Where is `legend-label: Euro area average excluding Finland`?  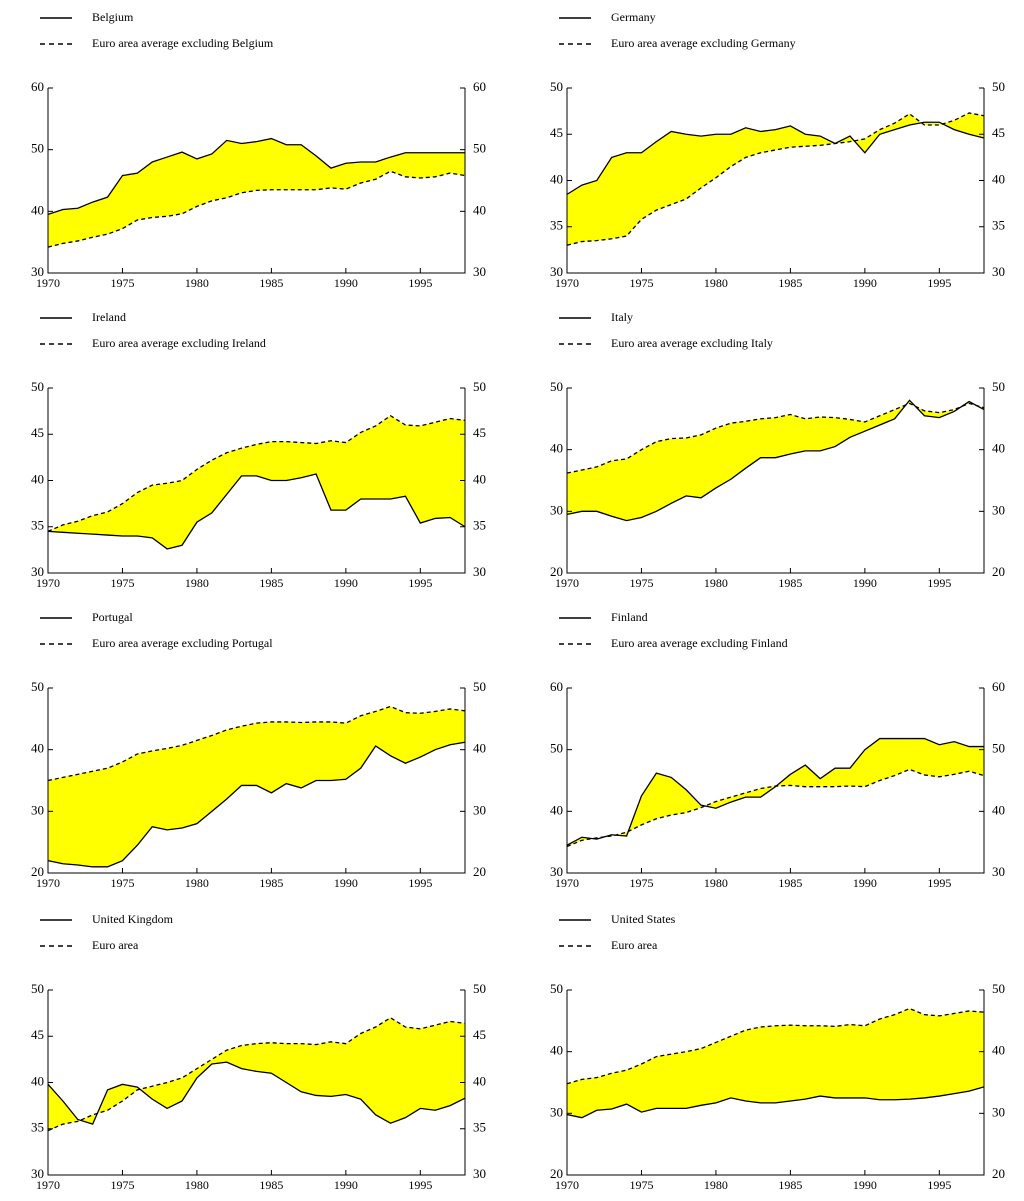 legend-label: Euro area average excluding Finland is located at coordinates (699, 643).